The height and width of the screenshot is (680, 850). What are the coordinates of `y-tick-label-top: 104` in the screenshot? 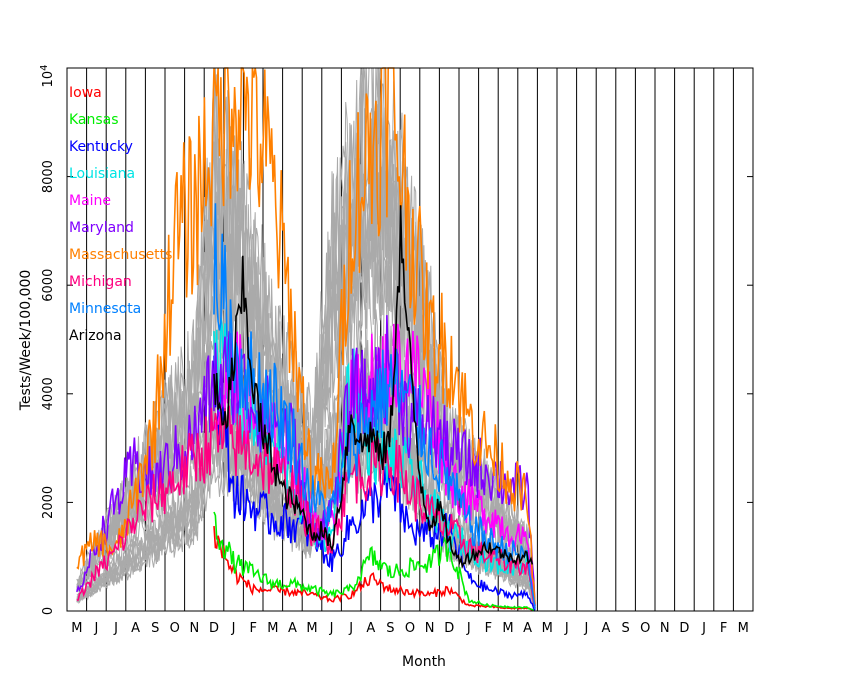 It's located at (47, 76).